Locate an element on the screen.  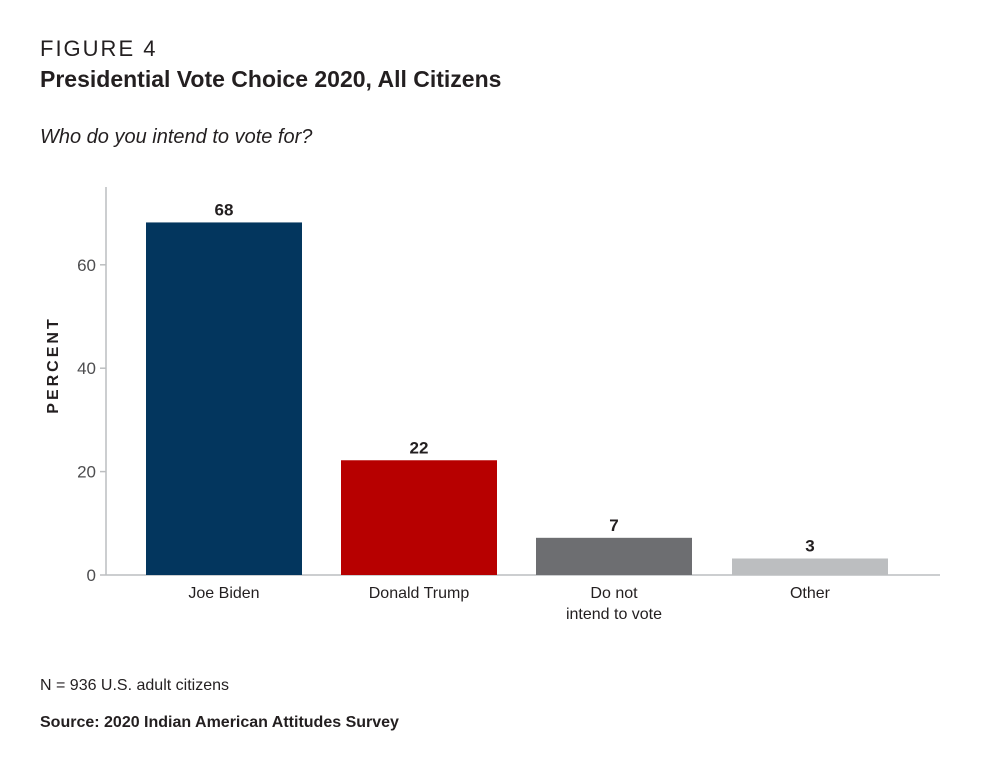
data-label: 22 is located at coordinates (419, 447).